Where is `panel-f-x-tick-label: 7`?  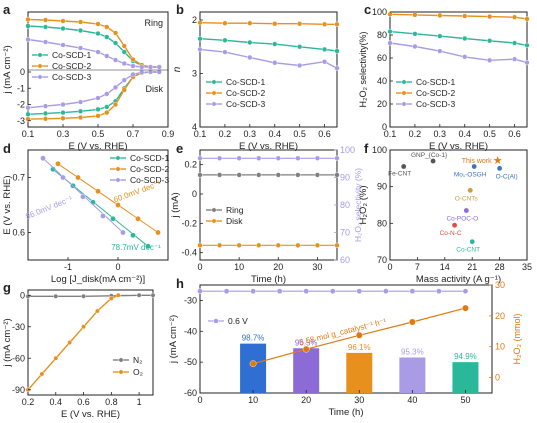
panel-f-x-tick-label: 7 is located at coordinates (417, 267).